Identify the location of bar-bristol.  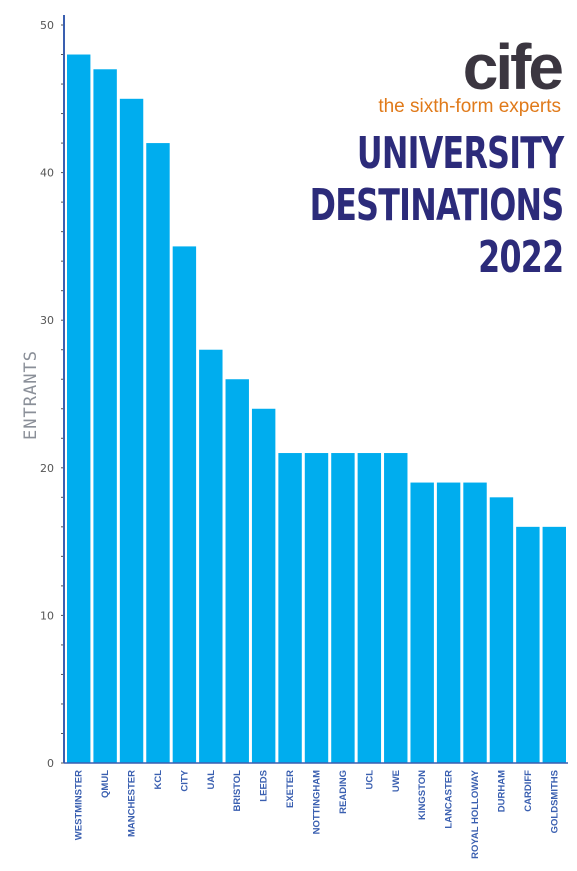
(237, 571).